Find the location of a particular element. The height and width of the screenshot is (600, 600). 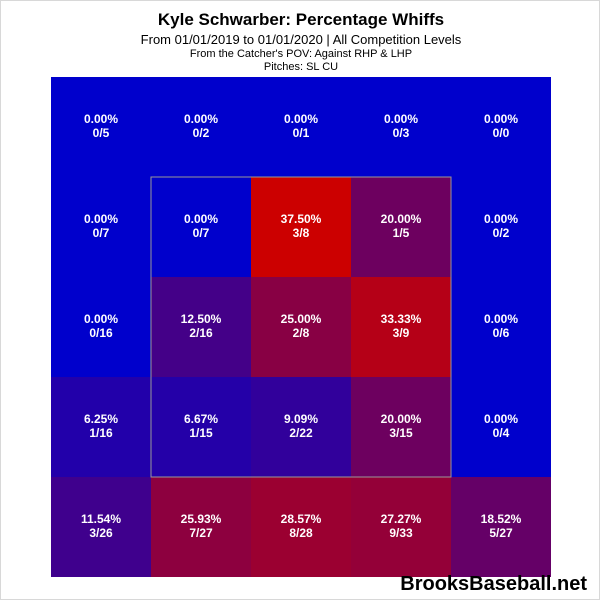

cell-count-label: 5/27 is located at coordinates (501, 533).